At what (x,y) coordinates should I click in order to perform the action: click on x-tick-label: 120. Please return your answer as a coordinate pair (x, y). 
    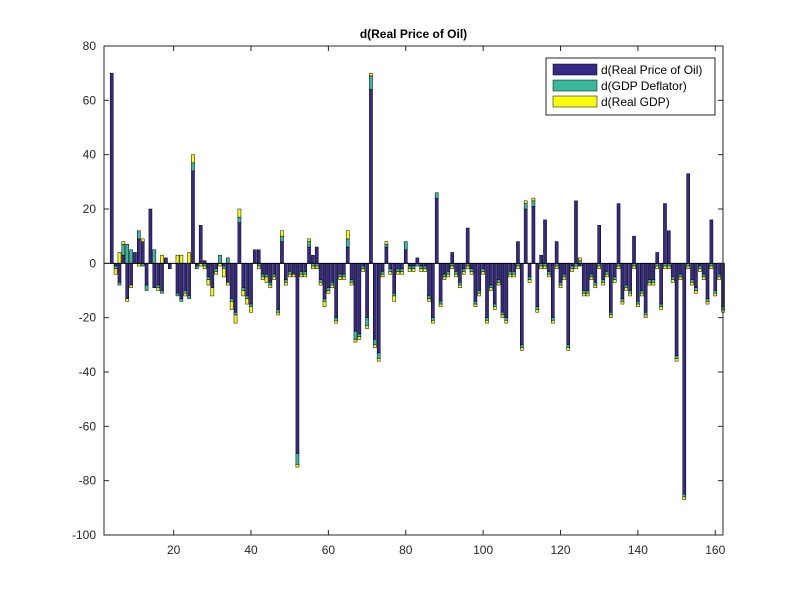
    Looking at the image, I should click on (560, 550).